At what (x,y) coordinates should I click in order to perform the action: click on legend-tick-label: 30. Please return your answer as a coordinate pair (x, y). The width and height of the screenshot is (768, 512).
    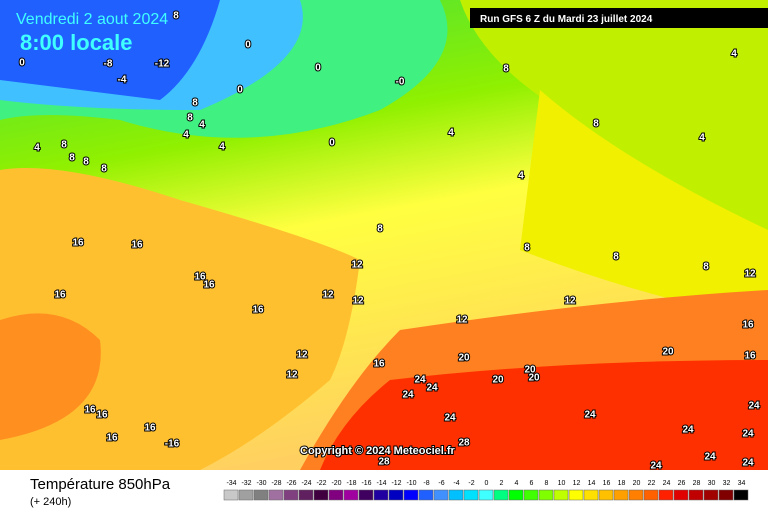
    Looking at the image, I should click on (712, 483).